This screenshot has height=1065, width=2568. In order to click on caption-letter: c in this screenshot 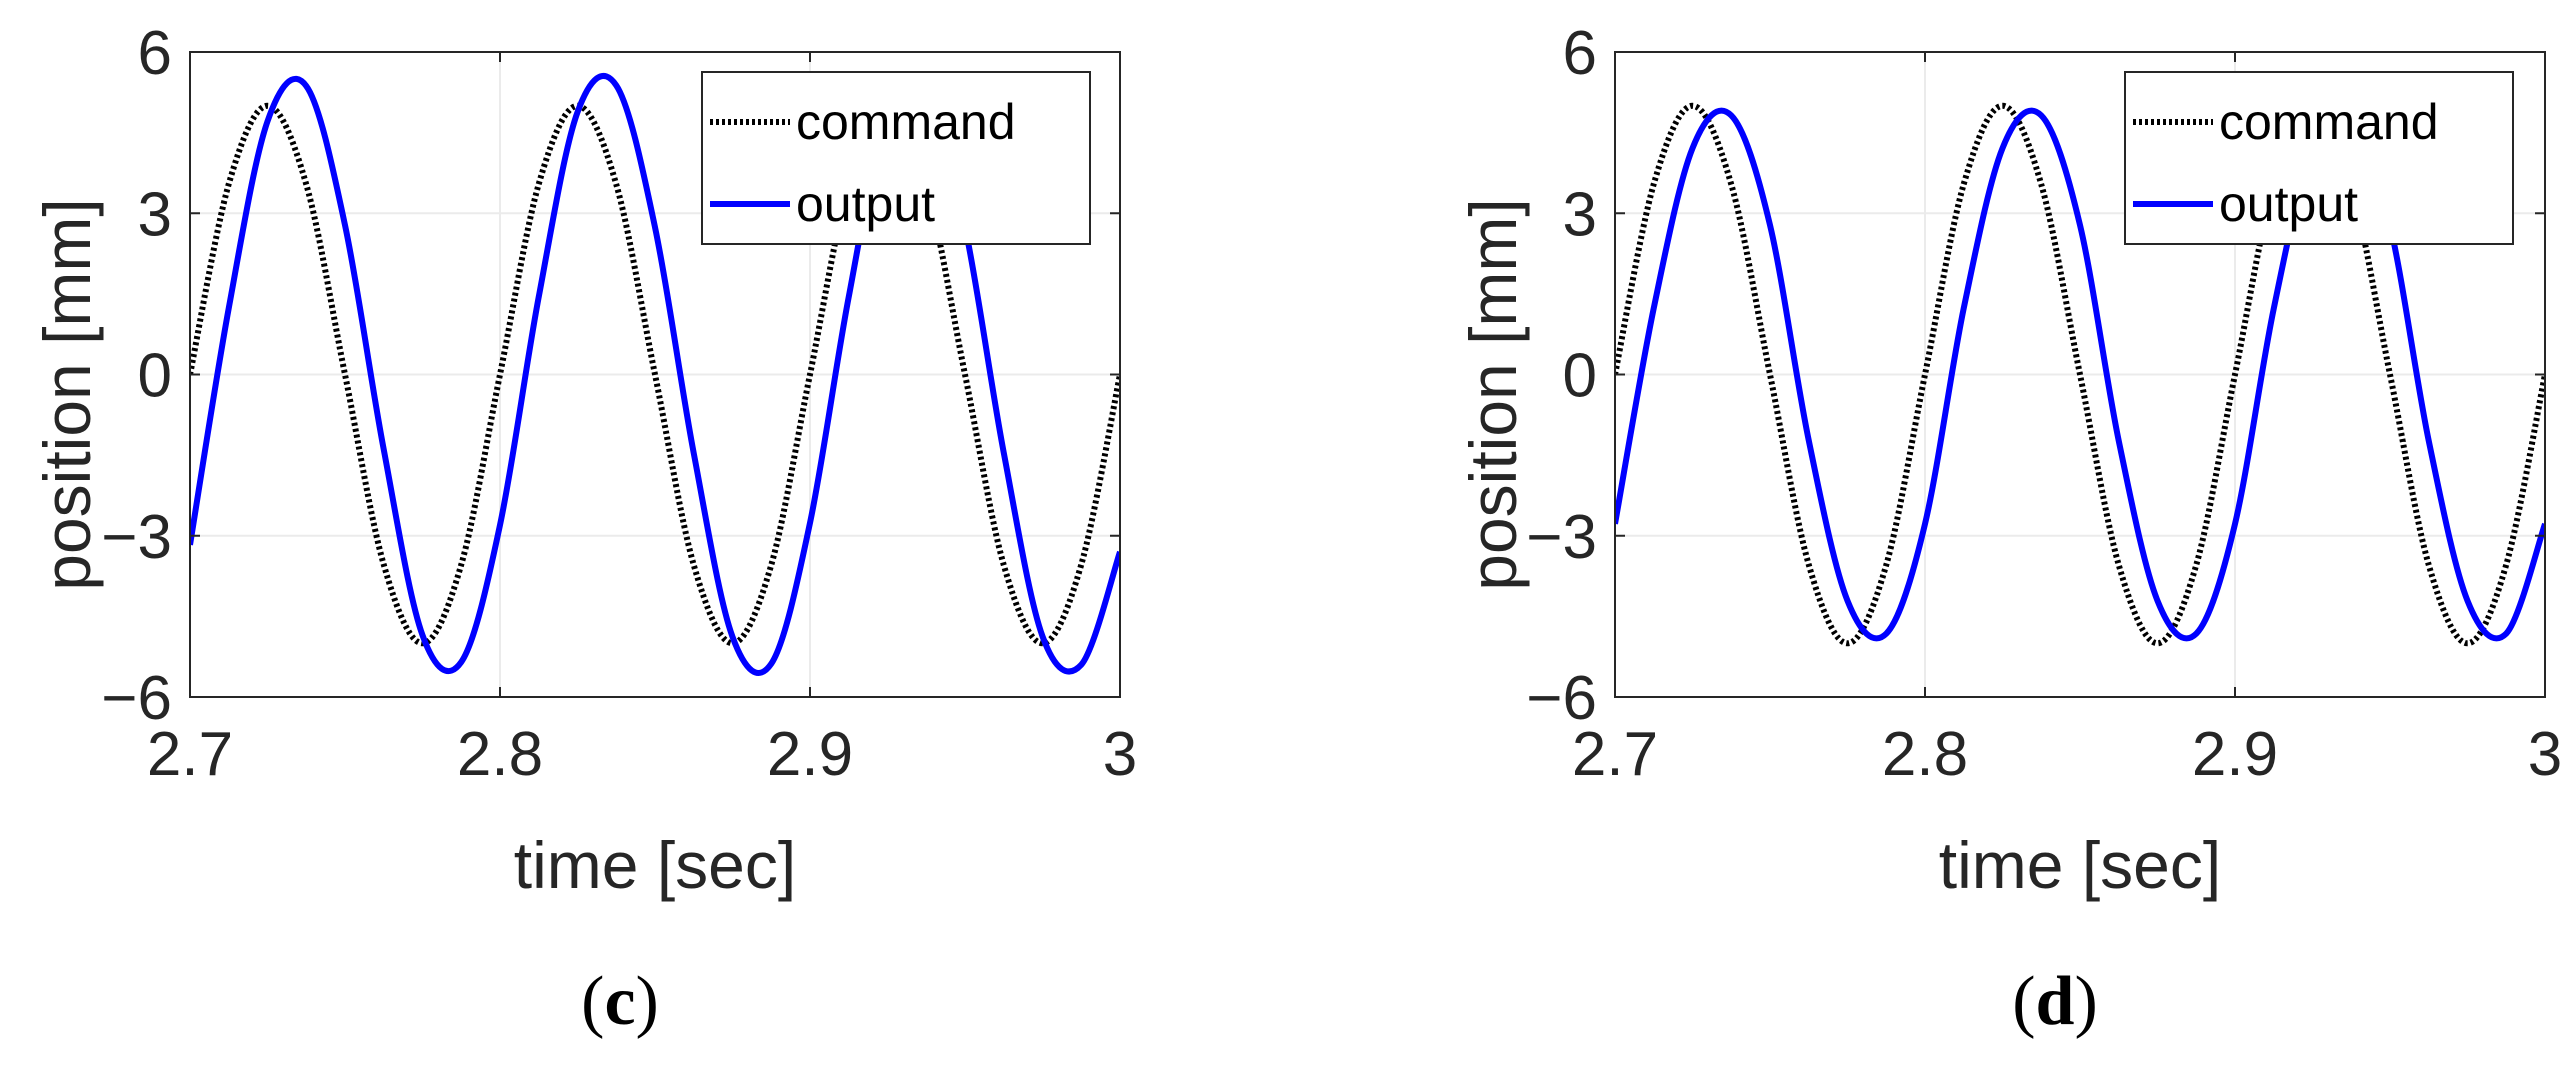, I will do `click(619, 1001)`.